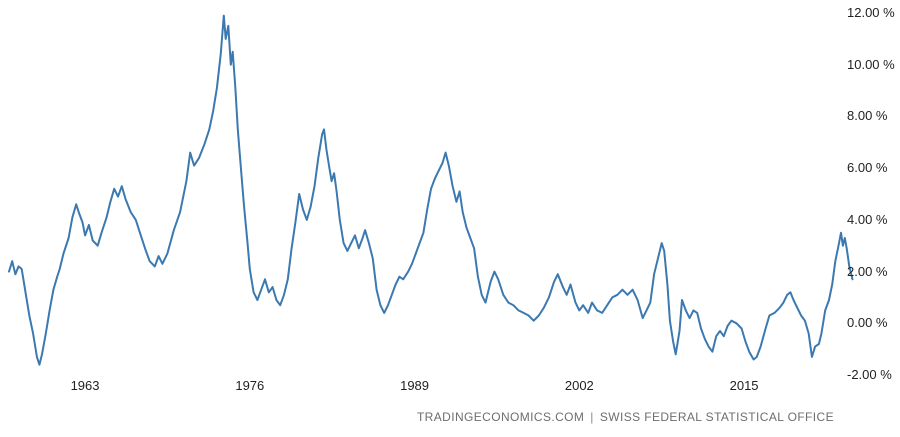  Describe the element at coordinates (867, 271) in the screenshot. I see `y-axis-tick-label: 2.00 %` at that location.